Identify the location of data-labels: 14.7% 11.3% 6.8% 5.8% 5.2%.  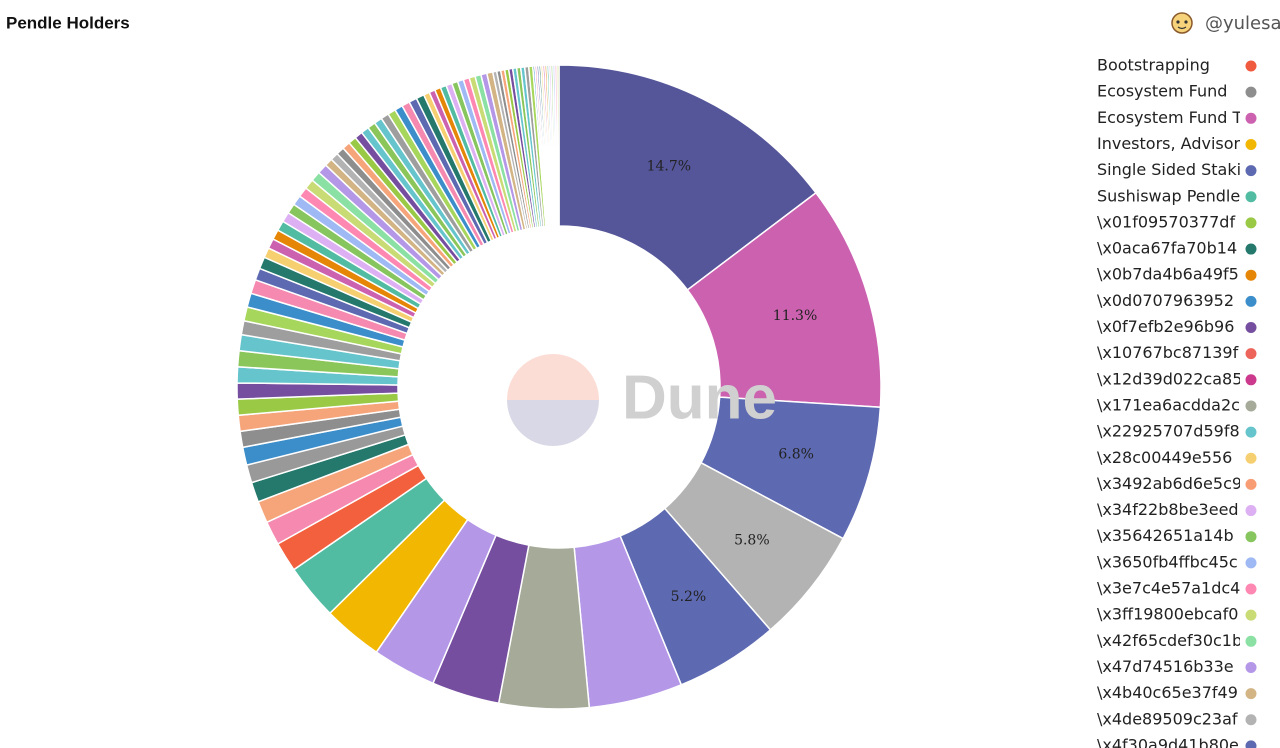
(732, 381).